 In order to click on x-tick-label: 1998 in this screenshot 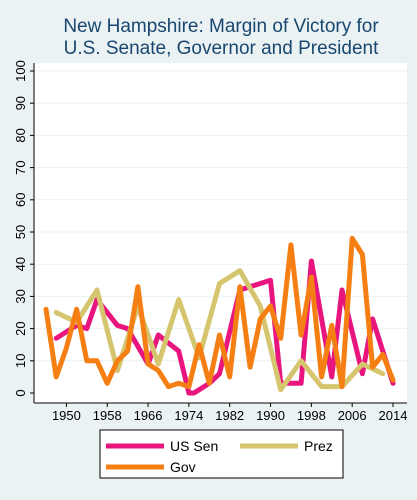, I will do `click(311, 415)`.